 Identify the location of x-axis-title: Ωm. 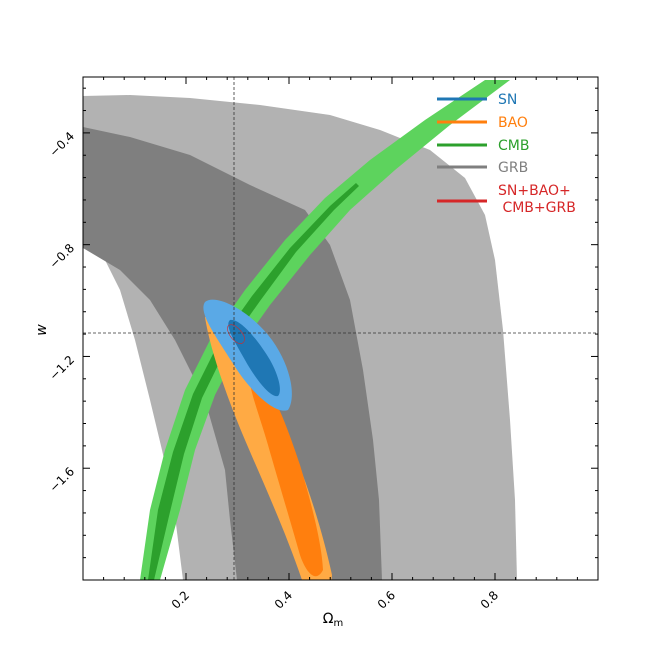
(333, 620).